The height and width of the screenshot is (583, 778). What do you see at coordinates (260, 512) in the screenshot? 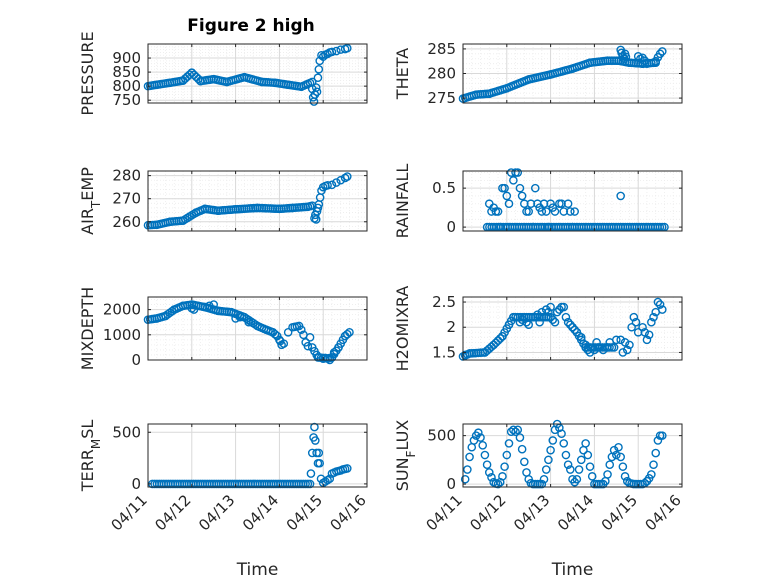
I see `x-tick-label: 04/14` at bounding box center [260, 512].